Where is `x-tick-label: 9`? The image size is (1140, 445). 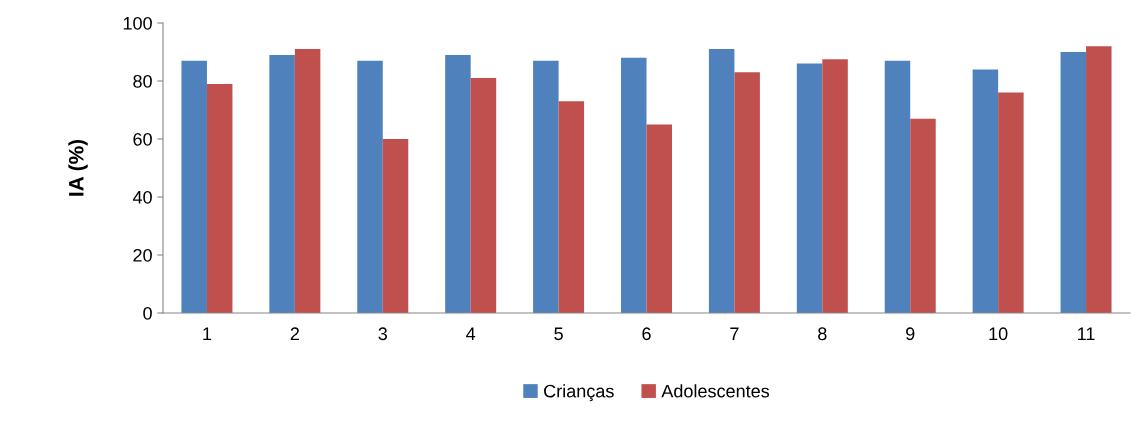
x-tick-label: 9 is located at coordinates (910, 334).